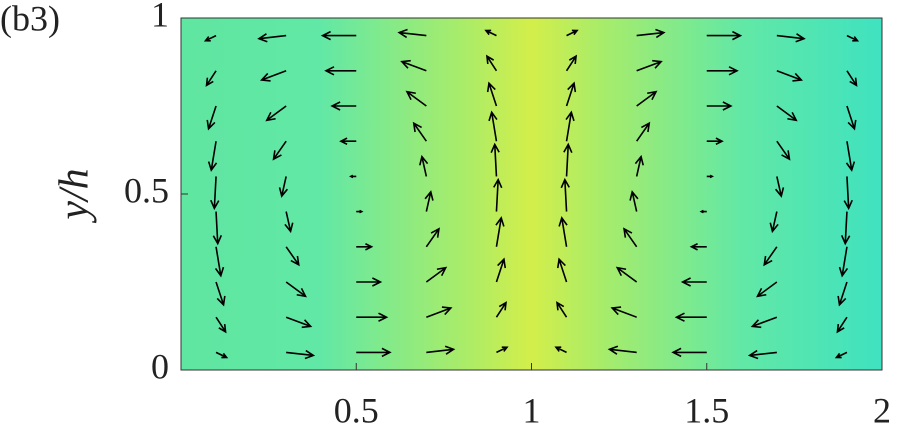  I want to click on y-tick-label: 0.5, so click(146, 190).